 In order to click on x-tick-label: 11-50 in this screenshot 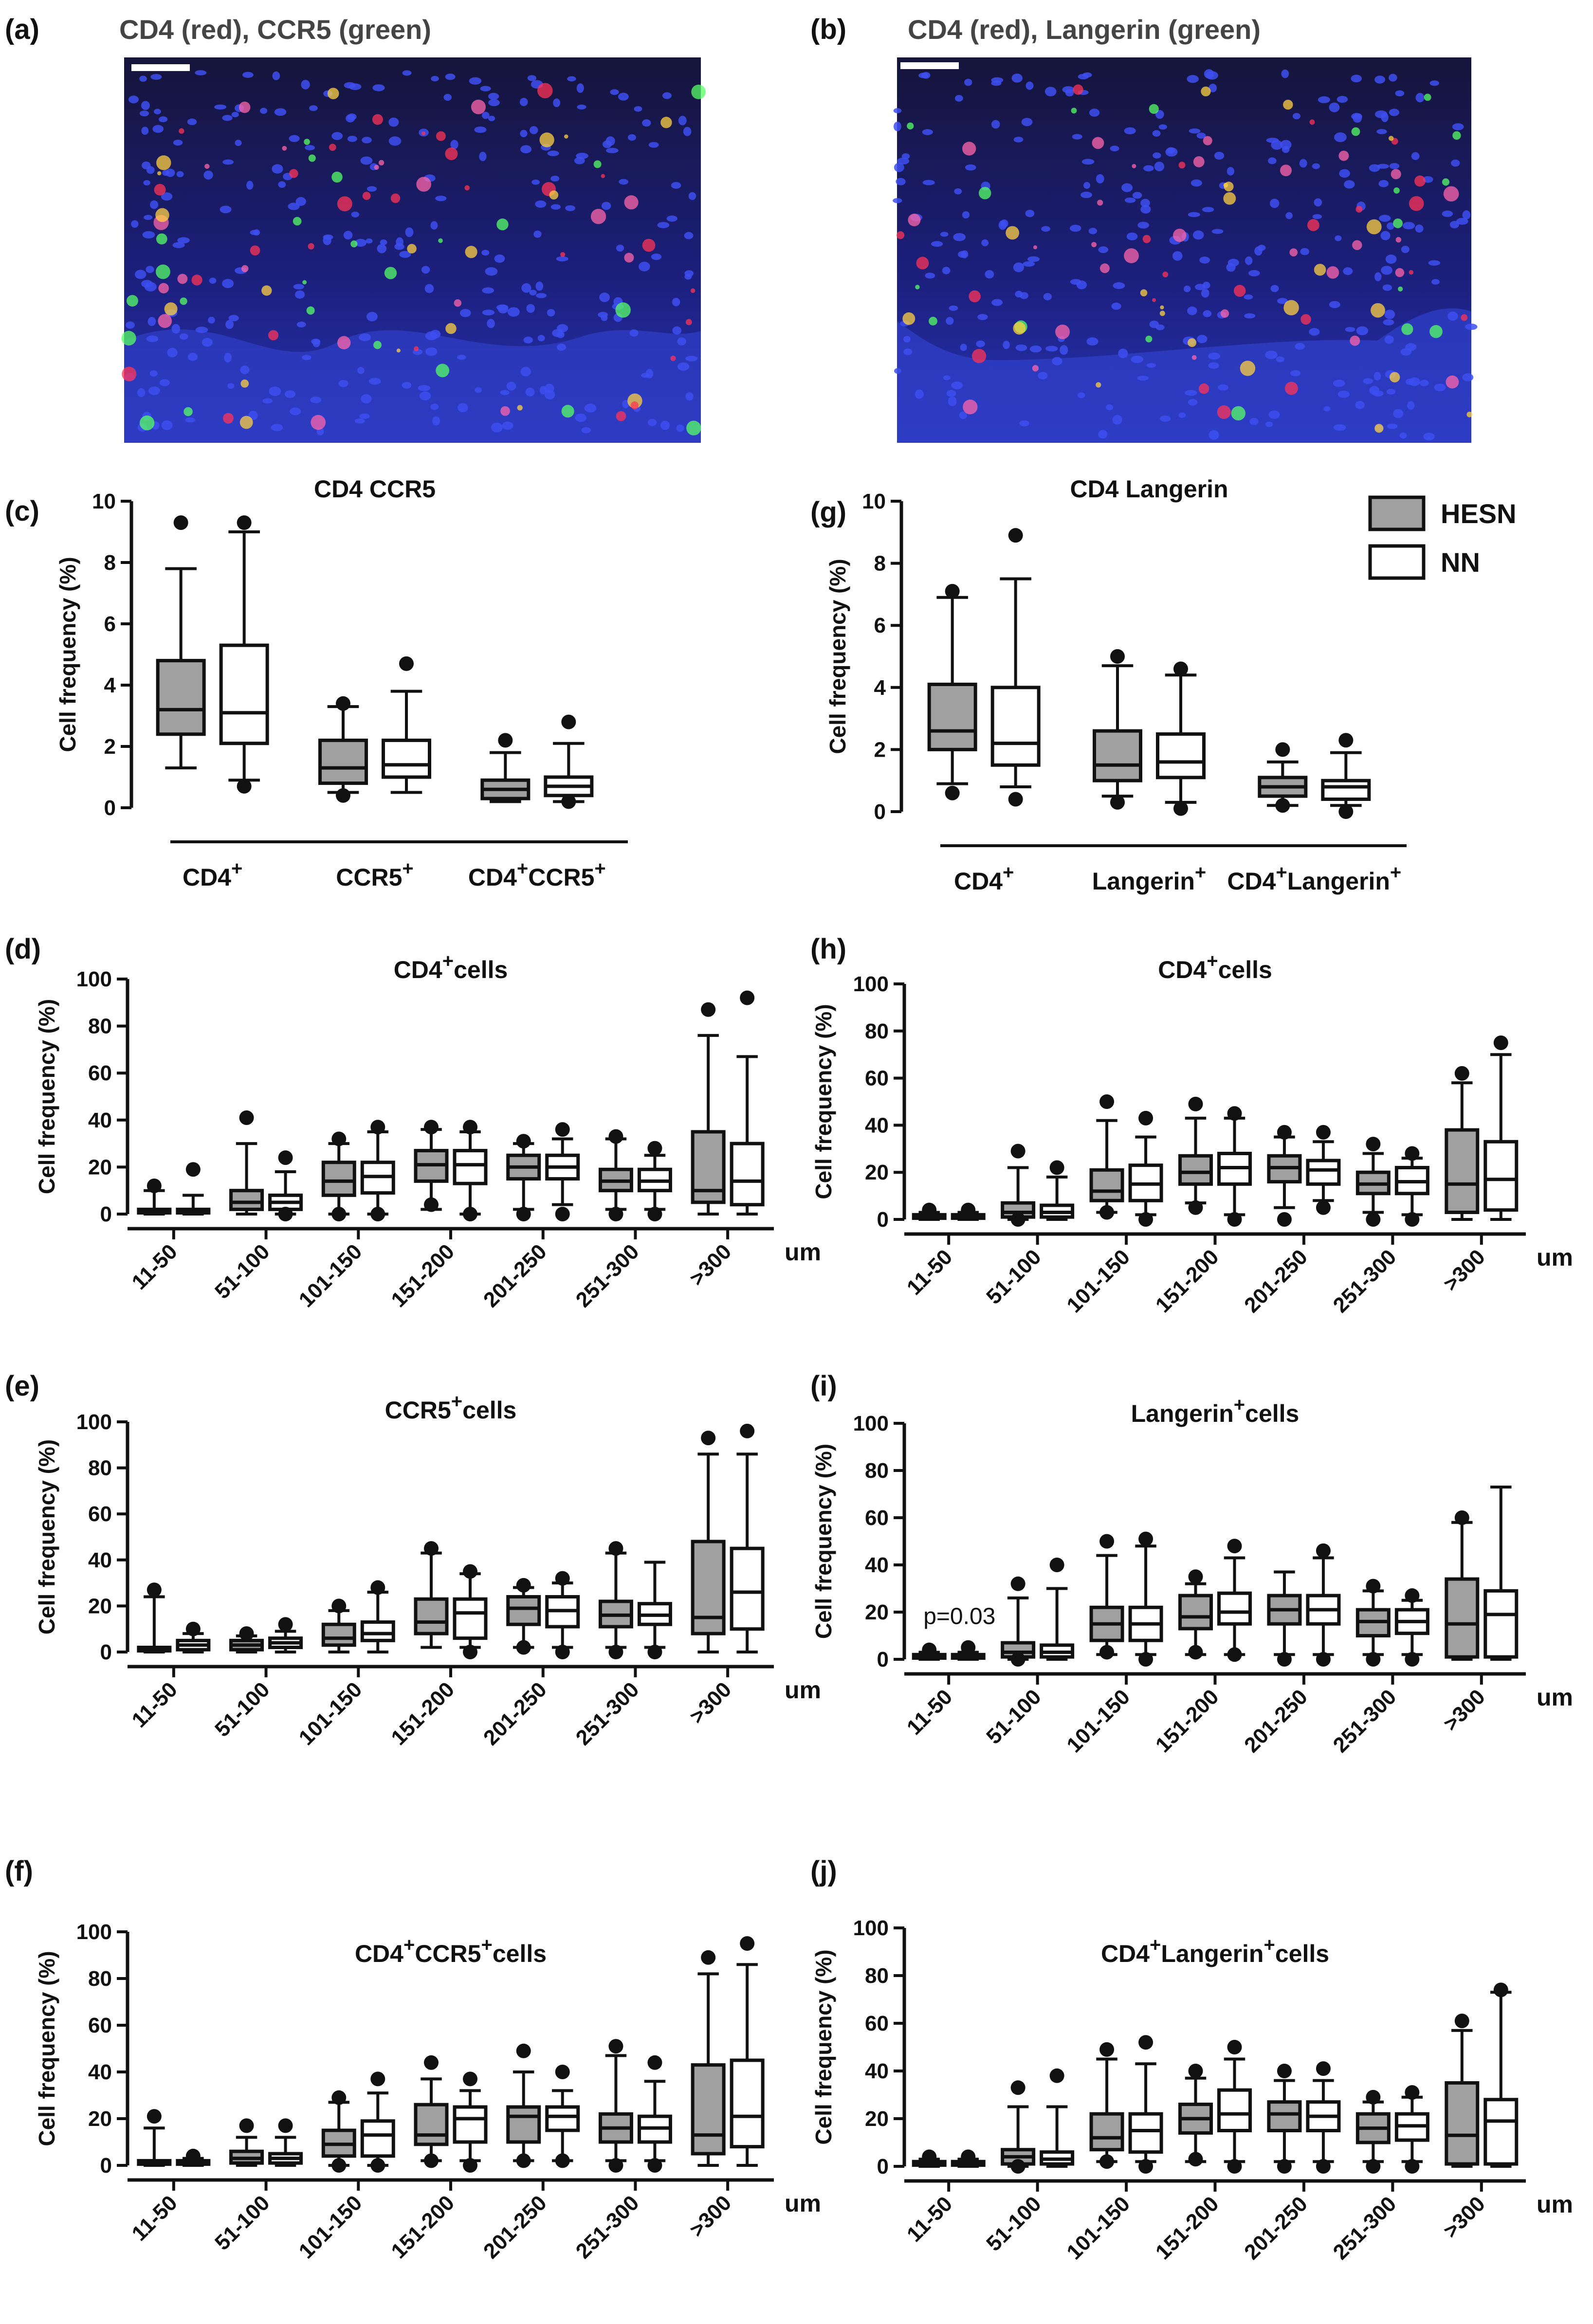, I will do `click(929, 2219)`.